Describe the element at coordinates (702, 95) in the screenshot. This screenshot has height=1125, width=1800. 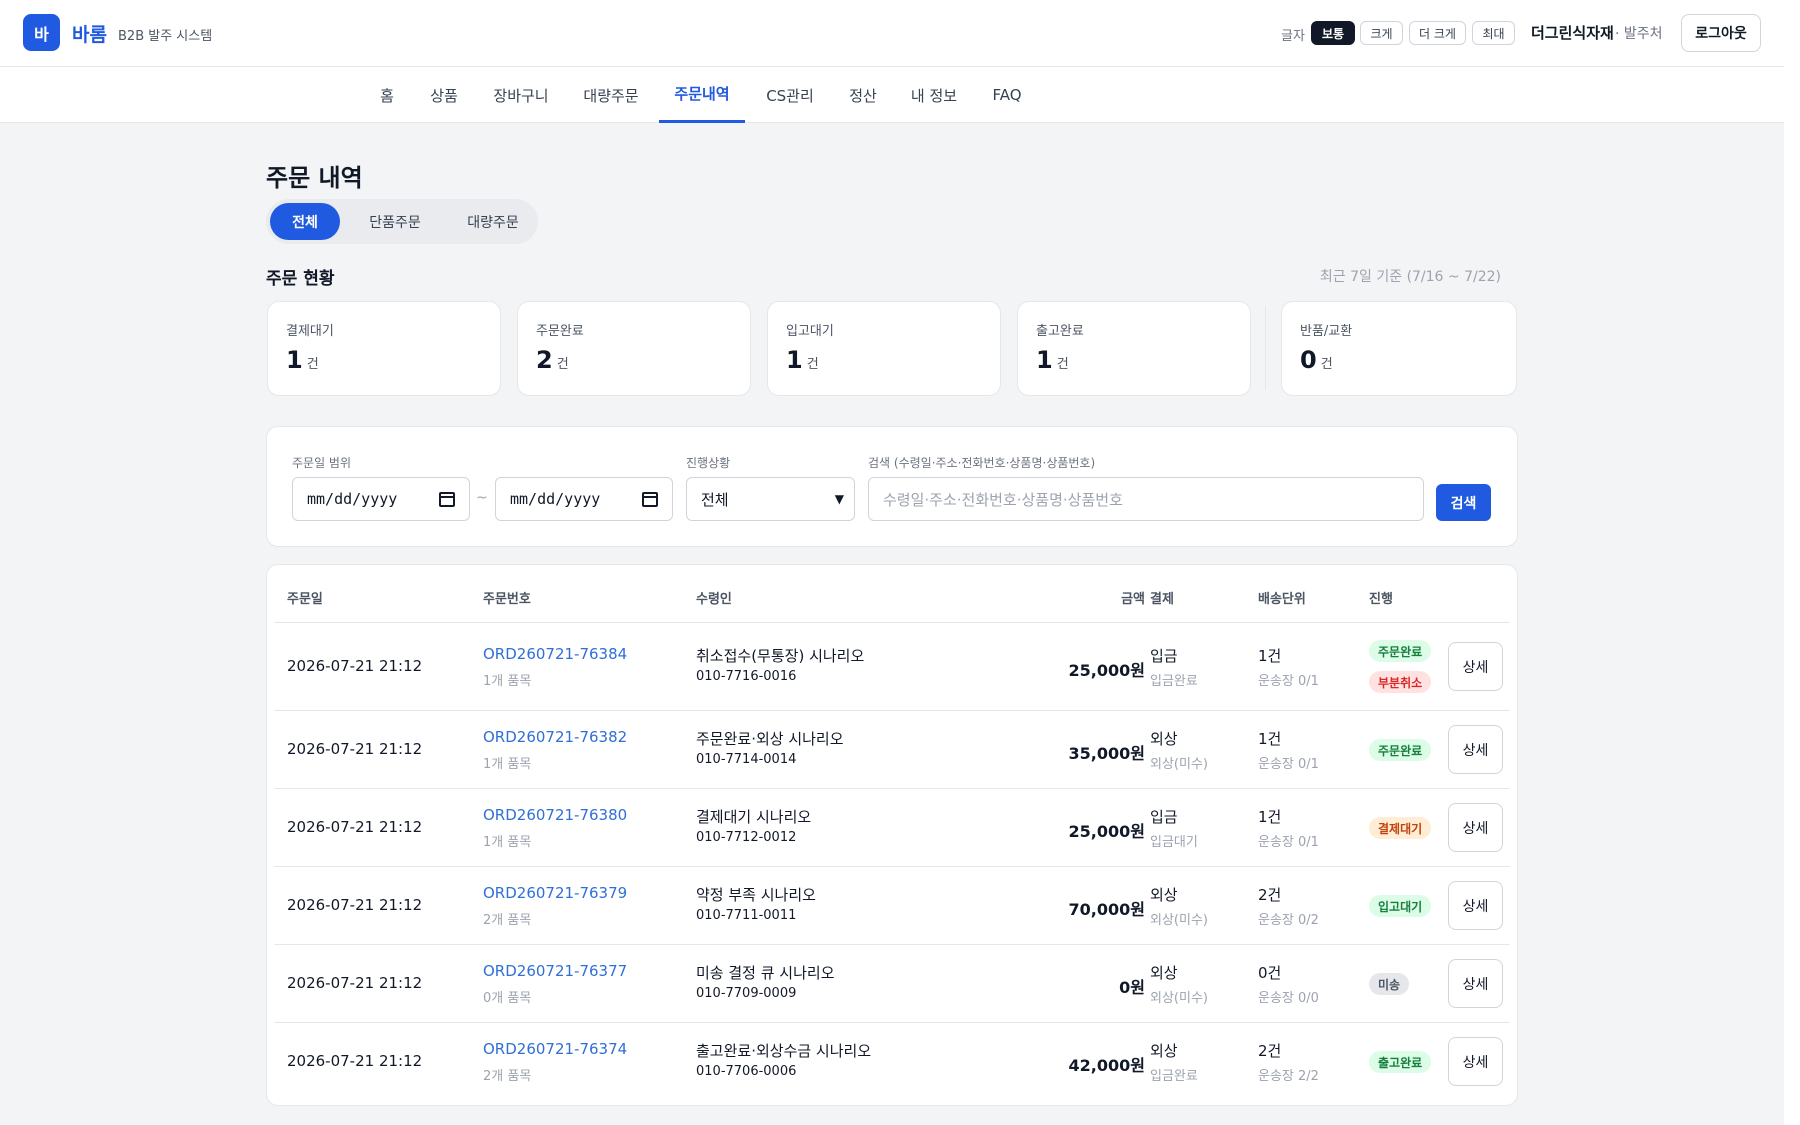
I see `nav-item-order-history: 주문내역` at that location.